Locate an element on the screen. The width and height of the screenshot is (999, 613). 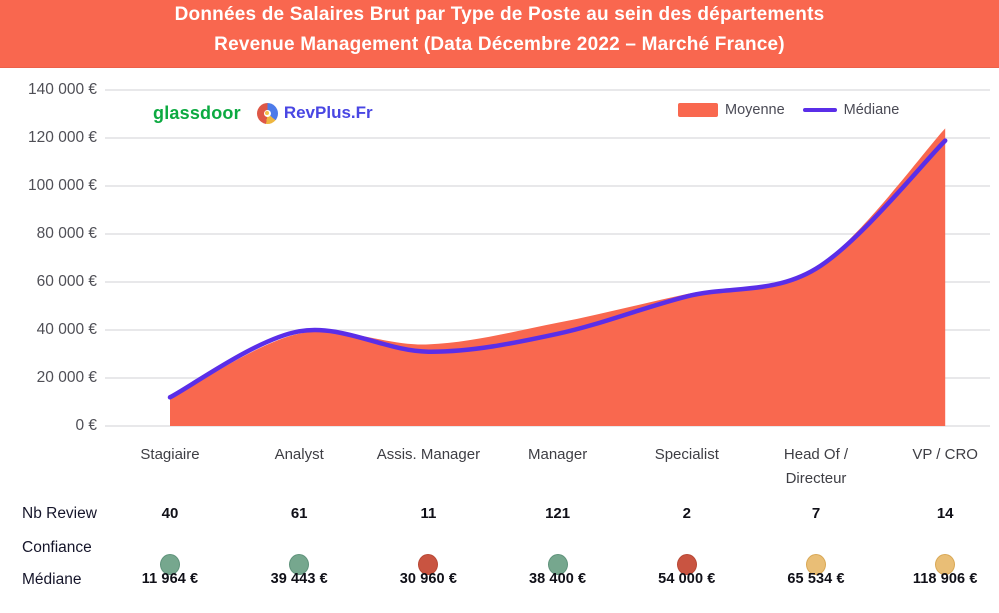
glassdoor-logo: glassdoor is located at coordinates (197, 112).